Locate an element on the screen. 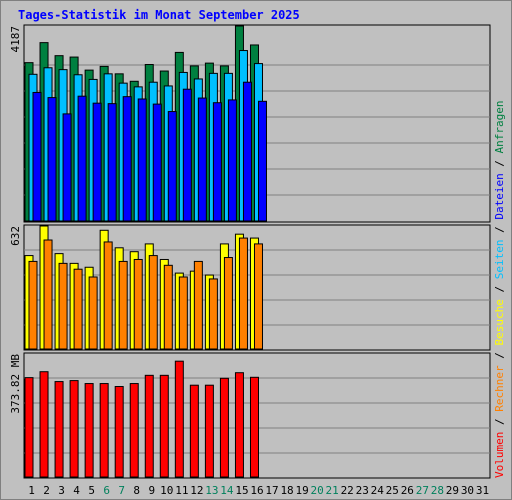 The height and width of the screenshot is (500, 512). x-tick-label-5: 5 is located at coordinates (91, 490).